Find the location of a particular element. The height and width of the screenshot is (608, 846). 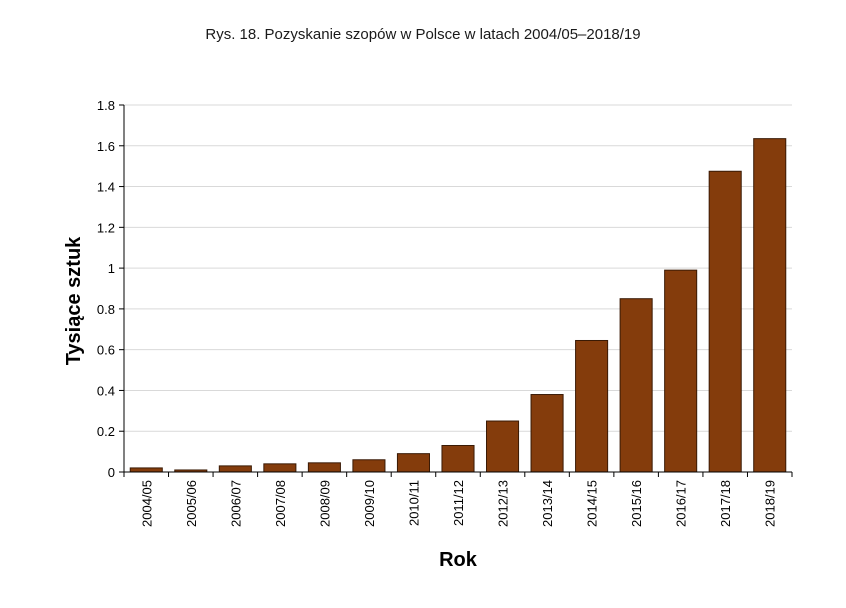

x-tick-label: 2007/08 is located at coordinates (280, 503).